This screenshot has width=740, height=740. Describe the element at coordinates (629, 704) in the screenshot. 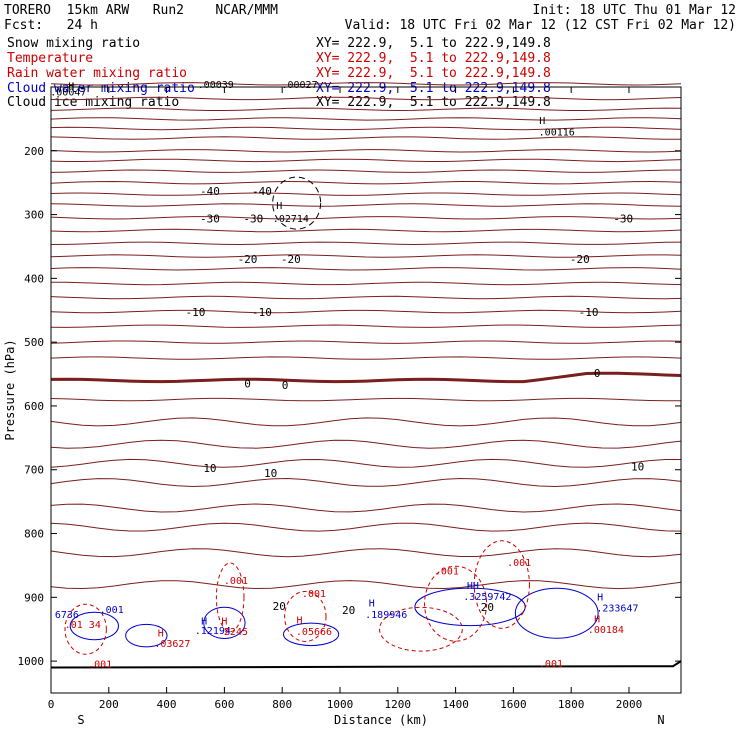

I see `x-tick-label: 2000` at that location.